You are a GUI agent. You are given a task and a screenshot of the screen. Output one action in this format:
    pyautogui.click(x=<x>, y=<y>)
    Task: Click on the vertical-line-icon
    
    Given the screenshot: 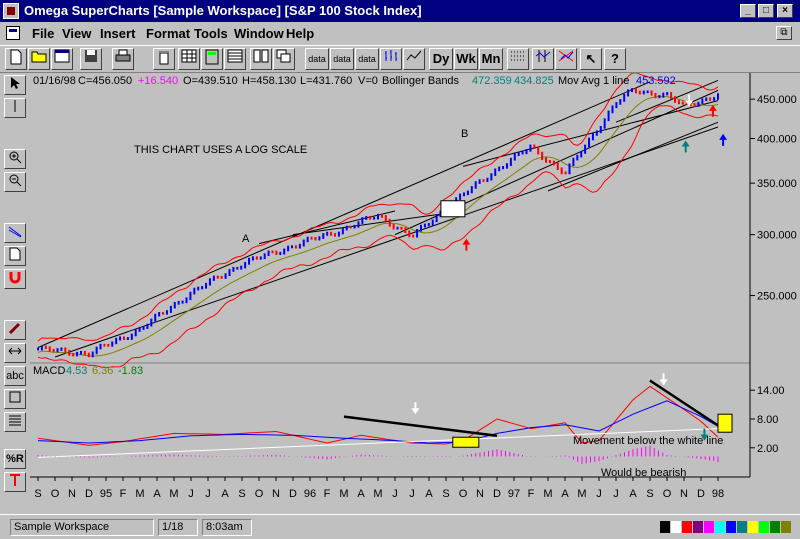 What is the action you would take?
    pyautogui.click(x=15, y=106)
    